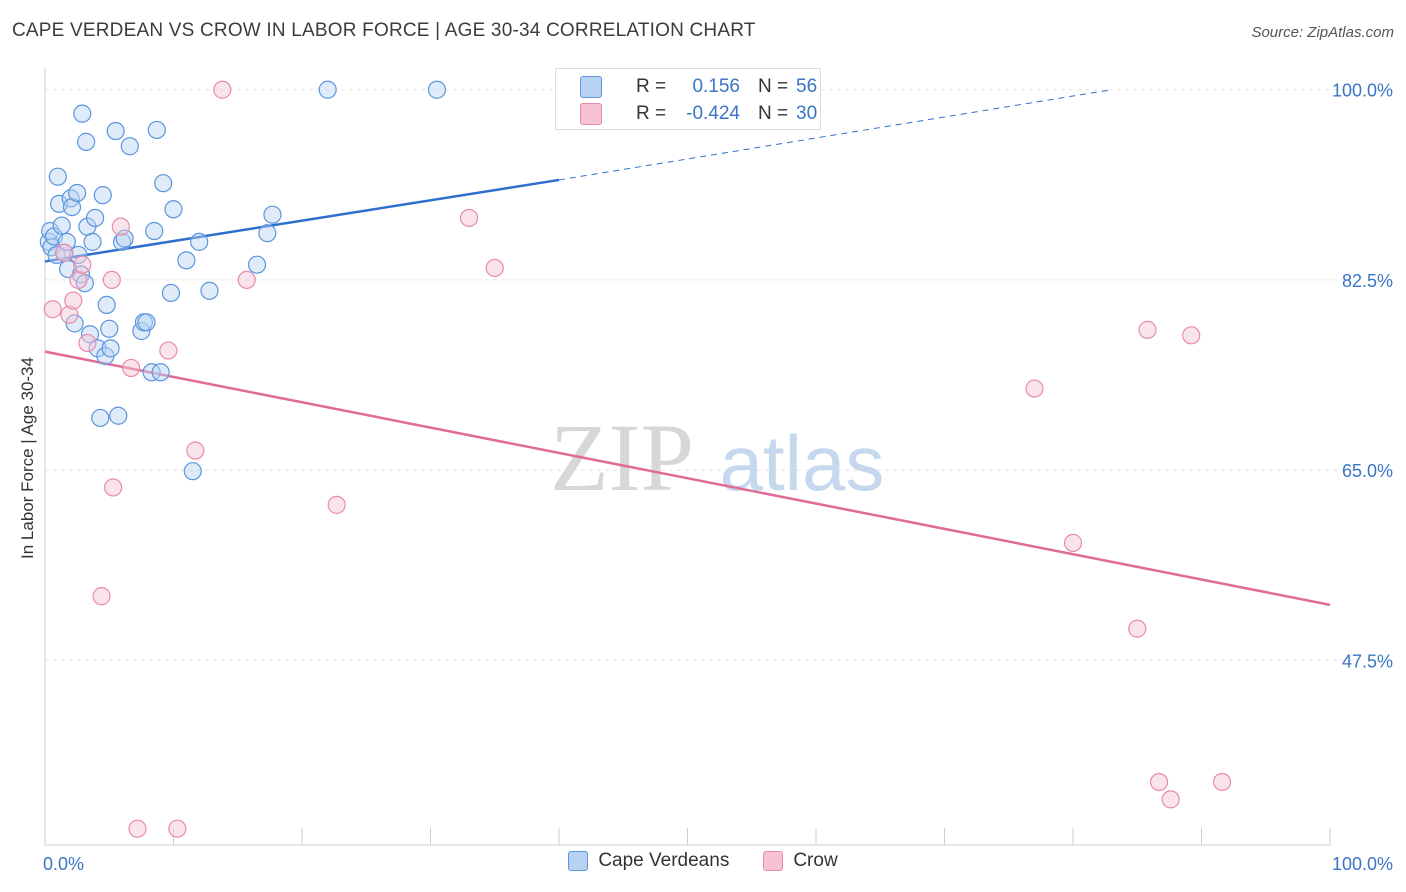  What do you see at coordinates (664, 860) in the screenshot?
I see `legend-label: Cape Verdeans` at bounding box center [664, 860].